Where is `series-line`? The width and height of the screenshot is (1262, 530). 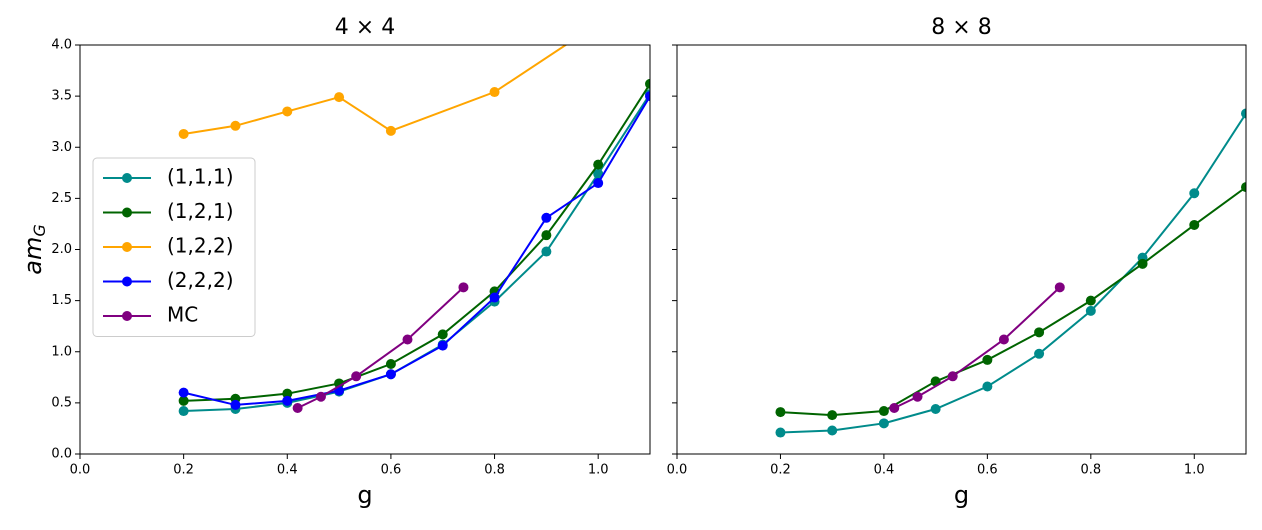
series-line is located at coordinates (375, 90).